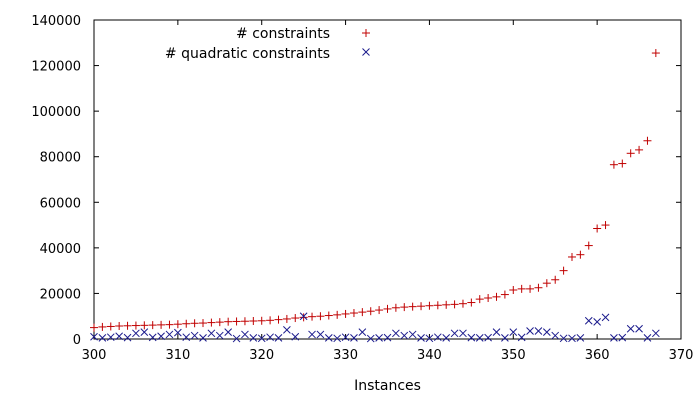  I want to click on y-tick-label: 80000, so click(60, 158).